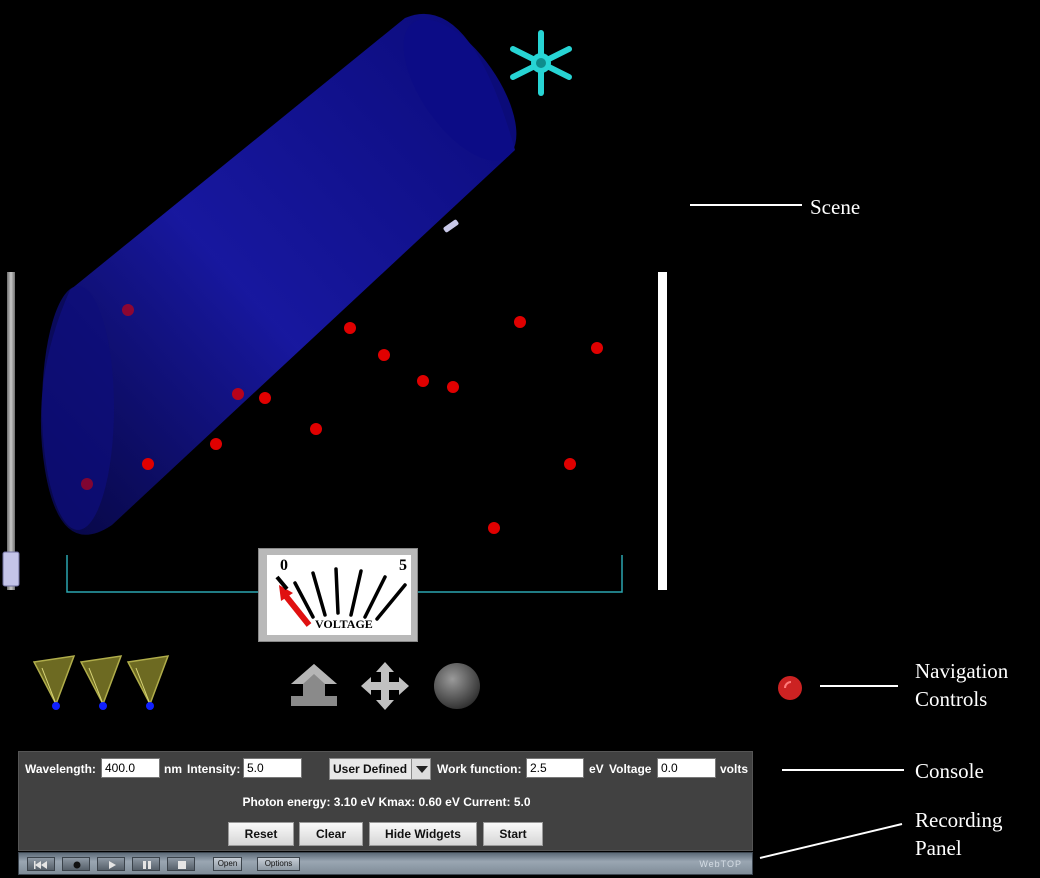 The image size is (1040, 878). What do you see at coordinates (479, 769) in the screenshot?
I see `work-function-label: Work function:` at bounding box center [479, 769].